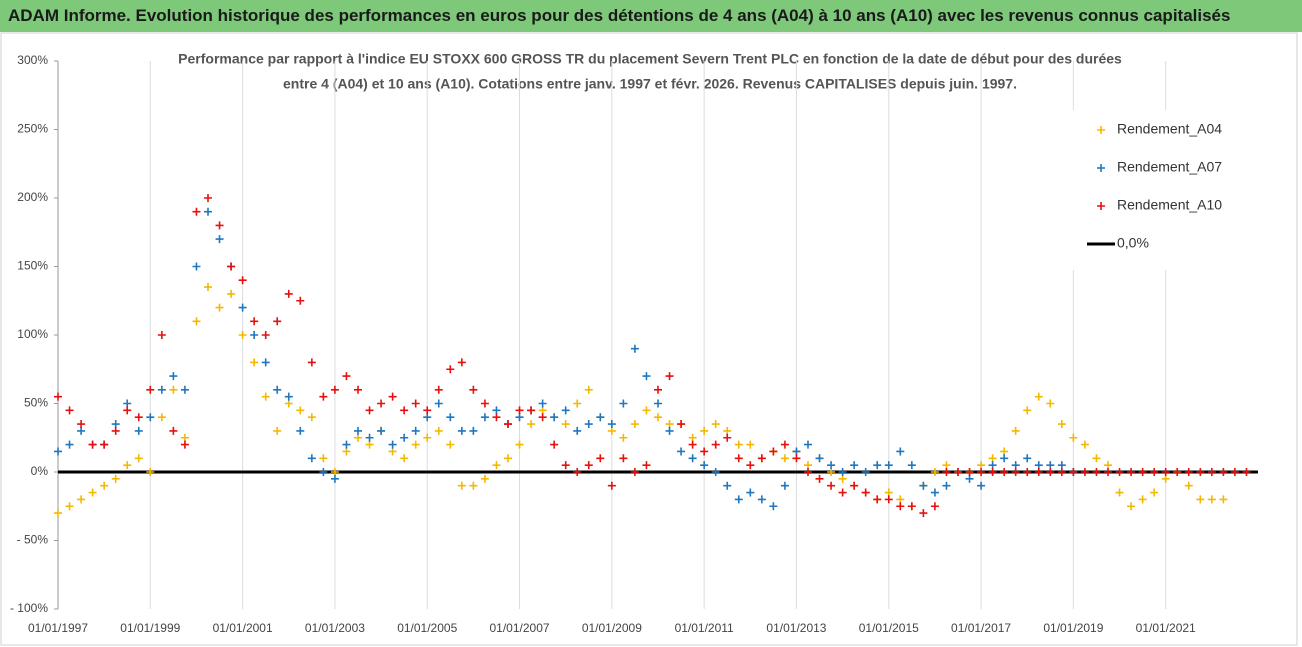 The width and height of the screenshot is (1302, 647). Describe the element at coordinates (1101, 130) in the screenshot. I see `legend-marker` at that location.